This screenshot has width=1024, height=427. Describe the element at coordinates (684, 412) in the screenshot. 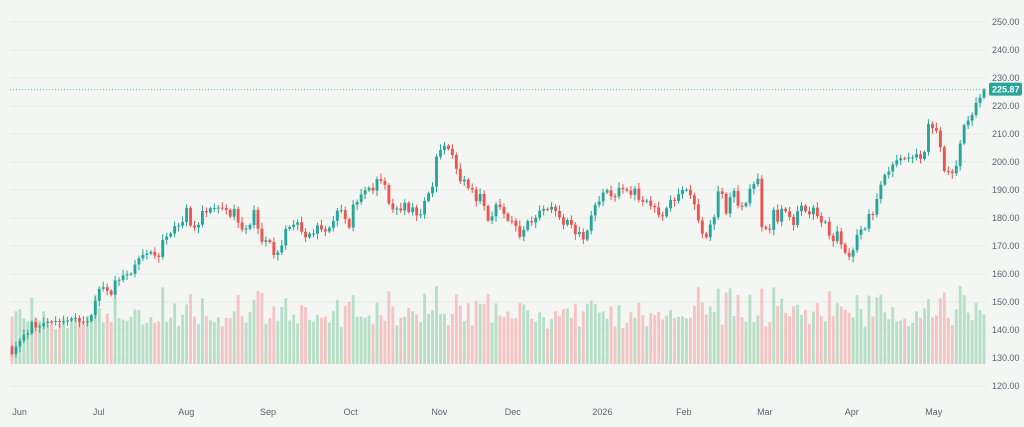

I see `x-tick-label: Feb` at that location.